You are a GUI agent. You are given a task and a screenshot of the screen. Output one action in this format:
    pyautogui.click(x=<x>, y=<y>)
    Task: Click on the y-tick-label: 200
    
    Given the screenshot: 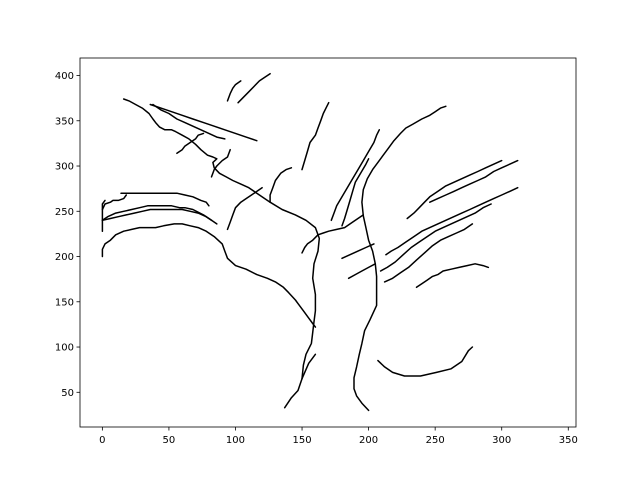 What is the action you would take?
    pyautogui.click(x=64, y=257)
    